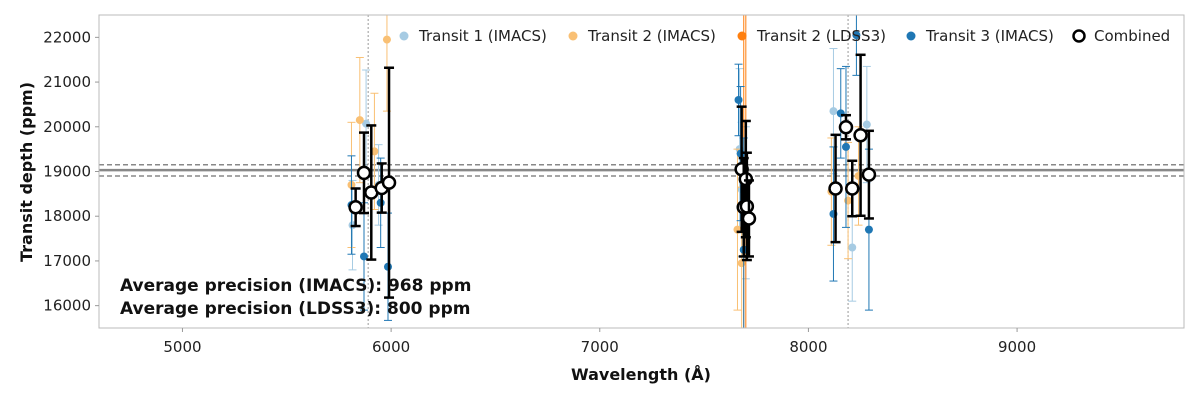 This screenshot has width=1200, height=400. I want to click on legend-item-transit3: Transit 3 (IMACS), so click(980, 36).